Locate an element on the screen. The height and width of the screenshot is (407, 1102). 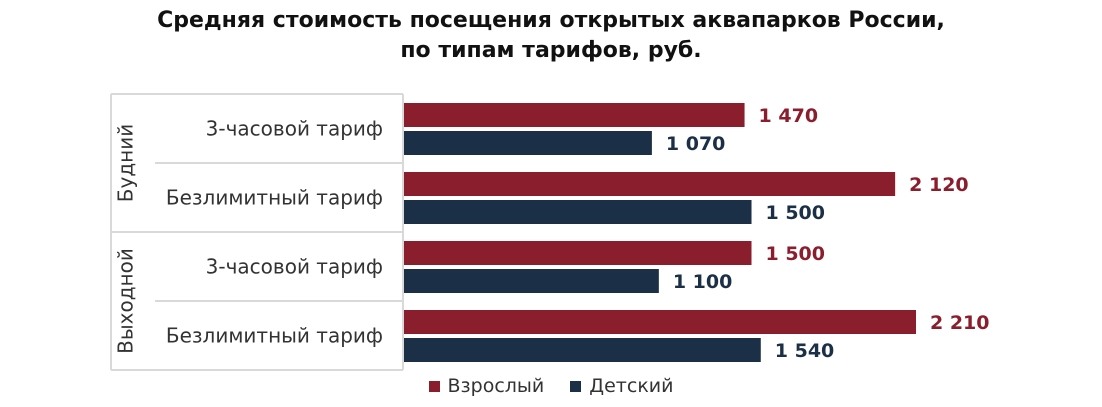
legend-swatch-adult is located at coordinates (434, 386).